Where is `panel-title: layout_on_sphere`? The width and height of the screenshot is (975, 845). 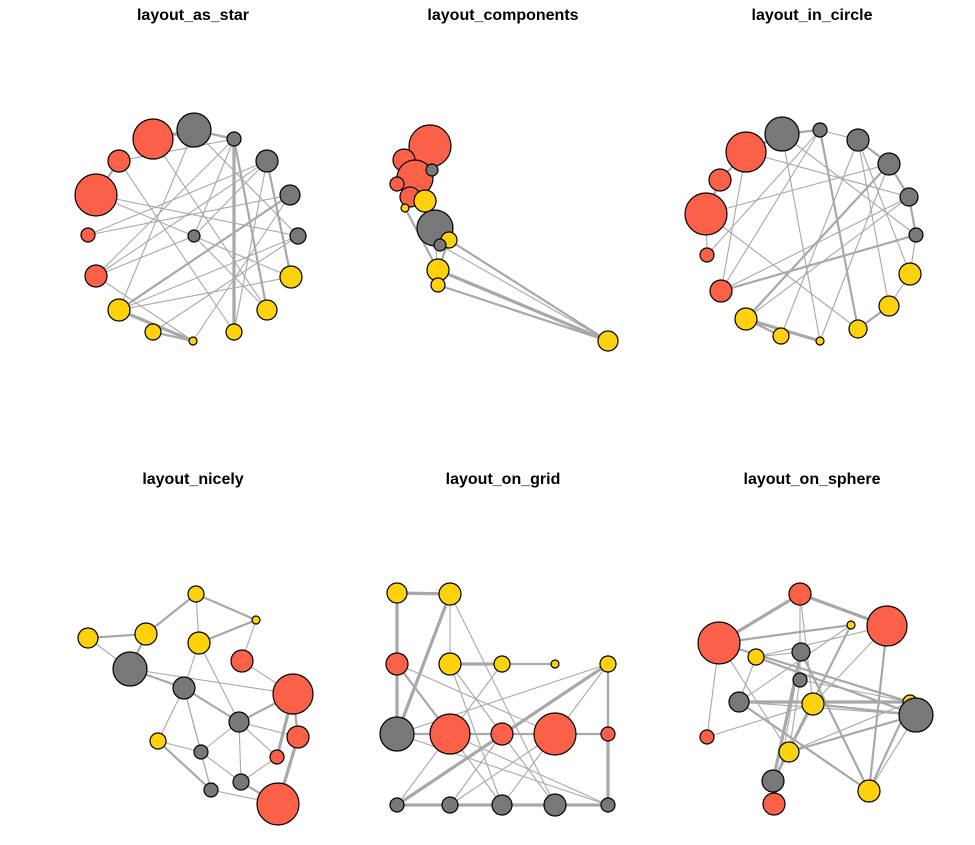 panel-title: layout_on_sphere is located at coordinates (812, 479).